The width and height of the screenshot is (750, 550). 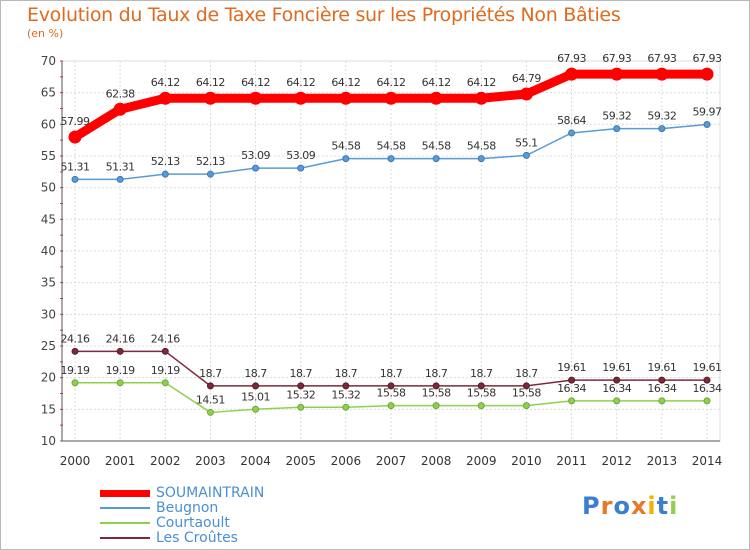 What do you see at coordinates (639, 506) in the screenshot?
I see `logo-letter: x` at bounding box center [639, 506].